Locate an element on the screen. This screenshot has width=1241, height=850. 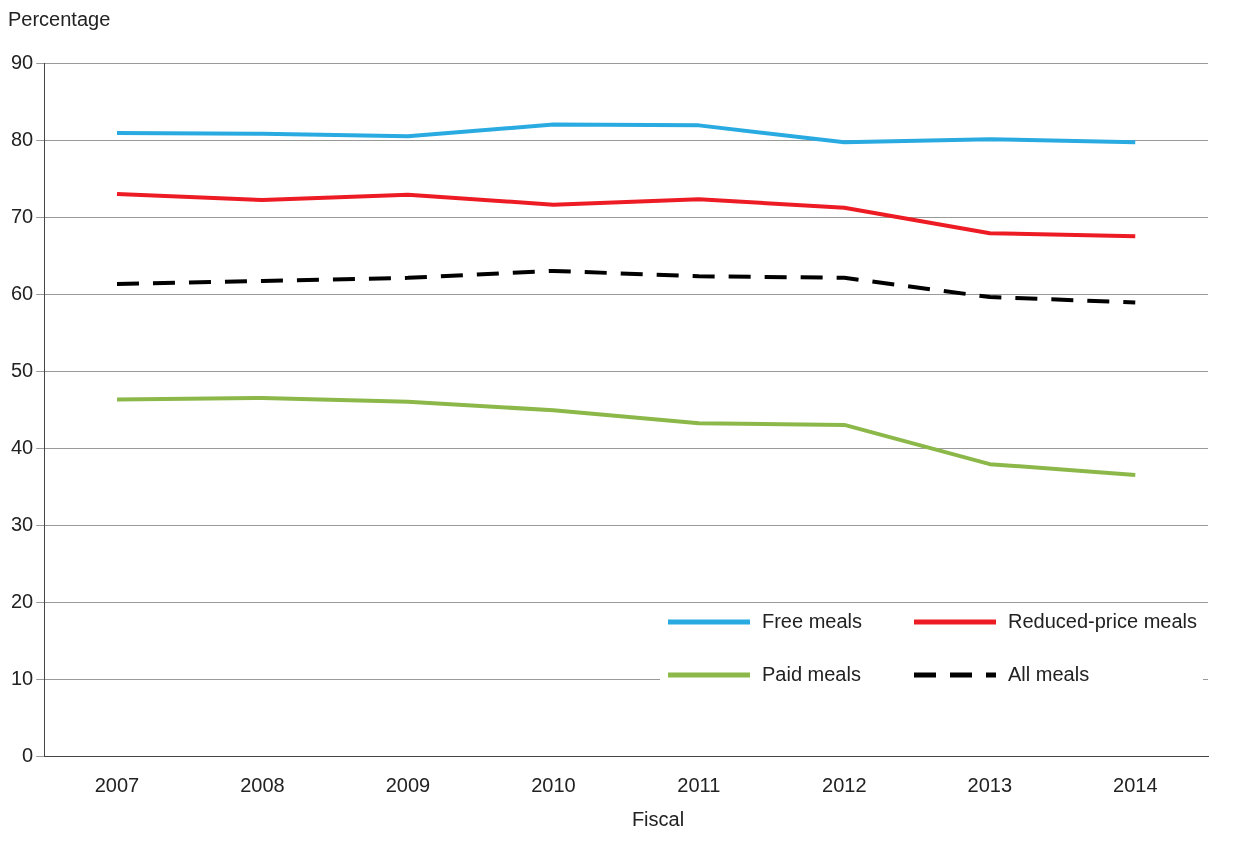
y-tick-label: 30 is located at coordinates (22, 523).